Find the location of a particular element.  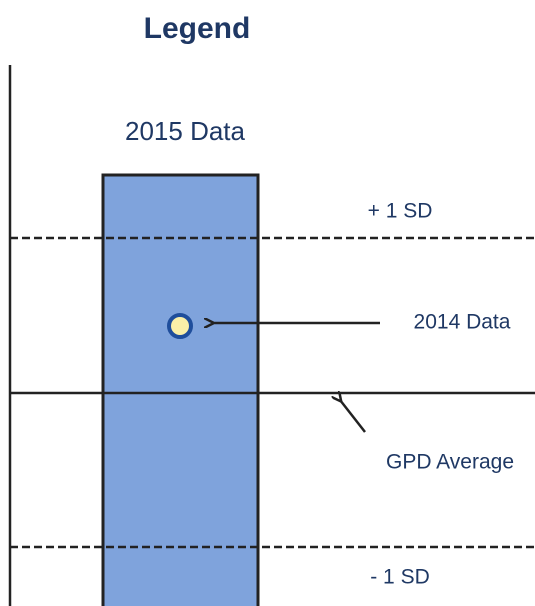

plus-sd-label: + 1 SD is located at coordinates (400, 211).